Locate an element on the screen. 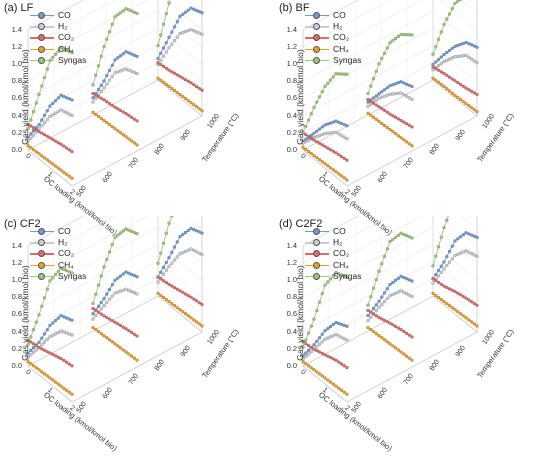 Image resolution: width=550 pixels, height=465 pixels. series-group is located at coordinates (115, 90).